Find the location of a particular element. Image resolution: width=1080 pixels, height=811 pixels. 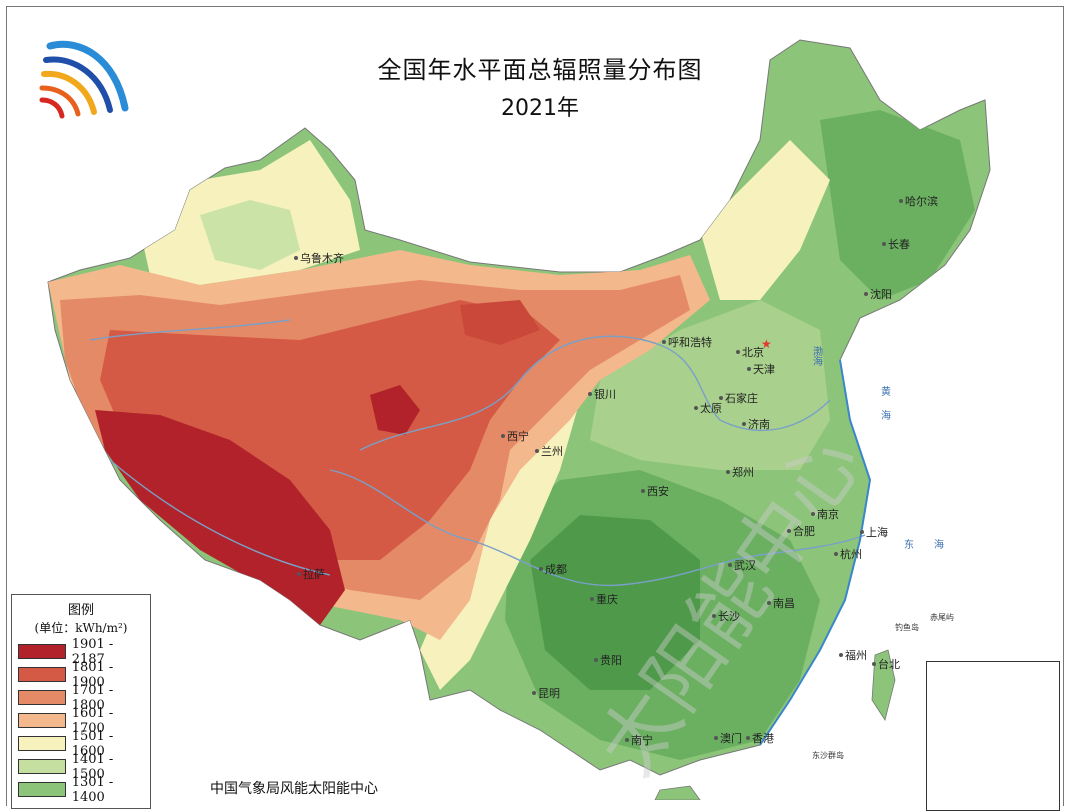

city-label: 重庆 is located at coordinates (607, 599).